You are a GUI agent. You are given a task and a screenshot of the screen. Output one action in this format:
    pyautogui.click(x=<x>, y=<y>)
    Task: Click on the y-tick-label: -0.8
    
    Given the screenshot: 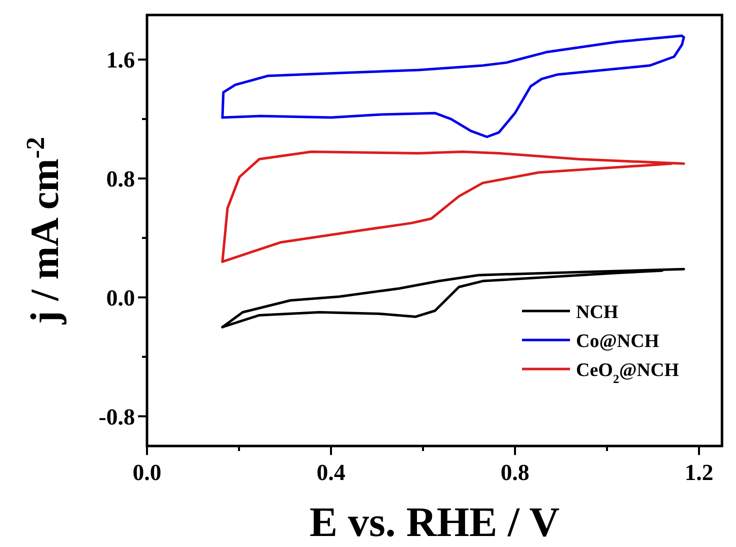 What is the action you would take?
    pyautogui.click(x=116, y=417)
    